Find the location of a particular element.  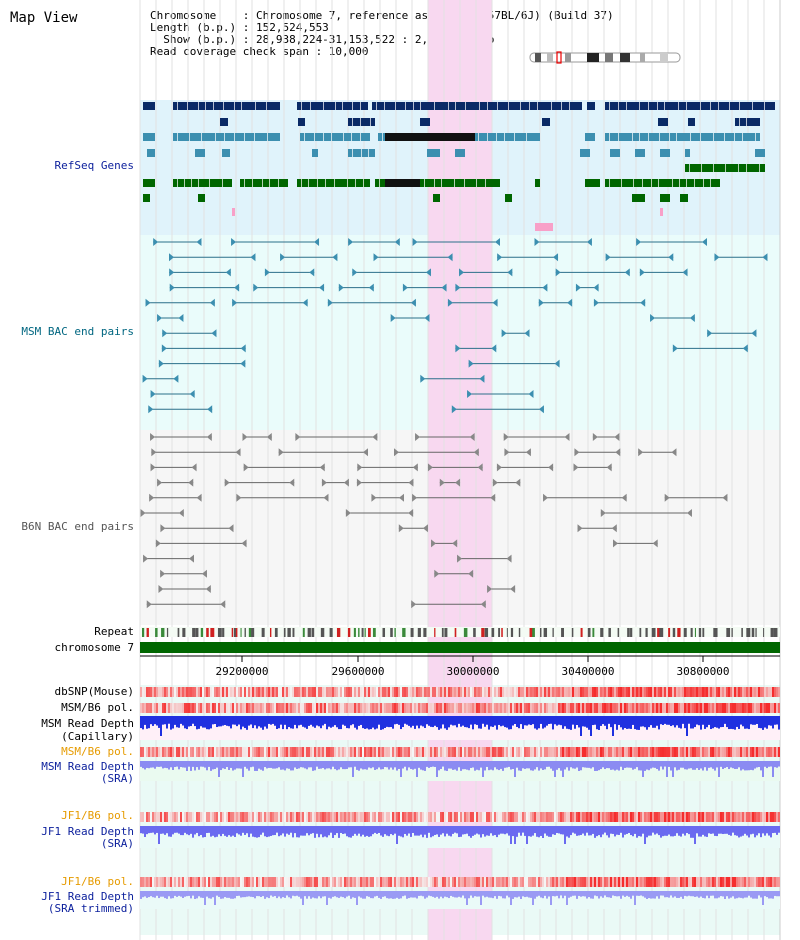

msm-bac-track is located at coordinates (455, 326).